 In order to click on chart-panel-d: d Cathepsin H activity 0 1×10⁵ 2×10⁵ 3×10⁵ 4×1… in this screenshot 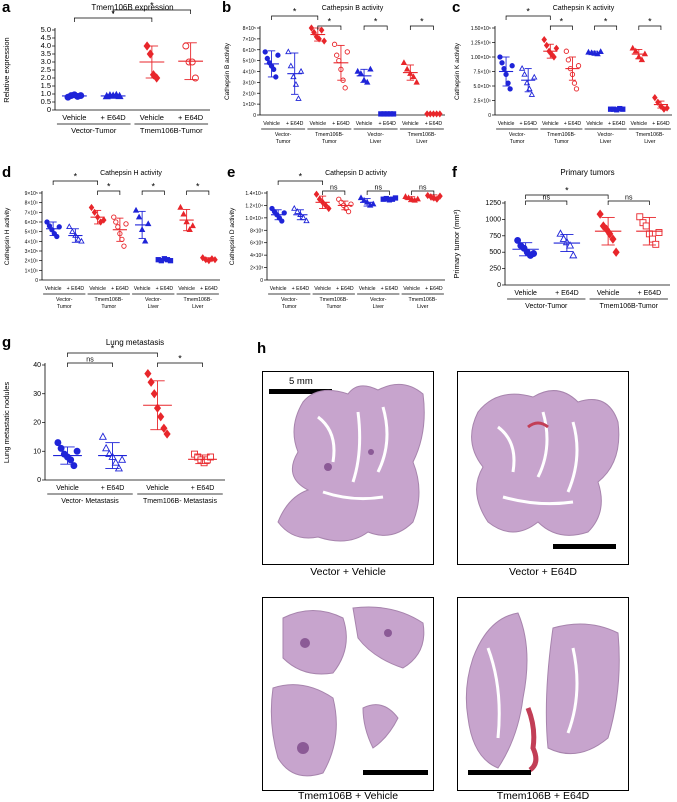, I will do `click(111, 237)`.